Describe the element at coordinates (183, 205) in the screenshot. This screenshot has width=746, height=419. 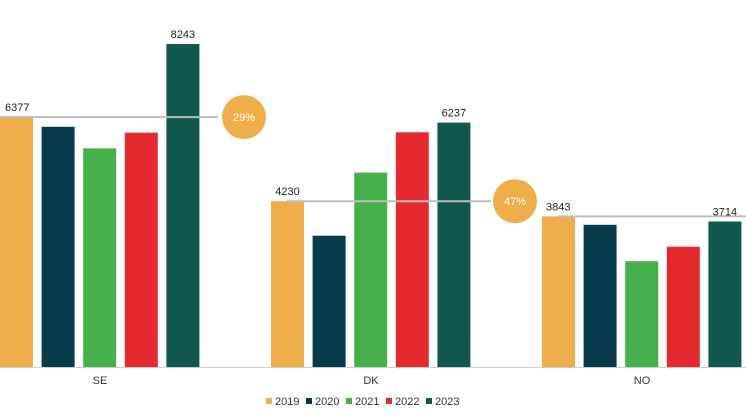
I see `bar-se-2023` at that location.